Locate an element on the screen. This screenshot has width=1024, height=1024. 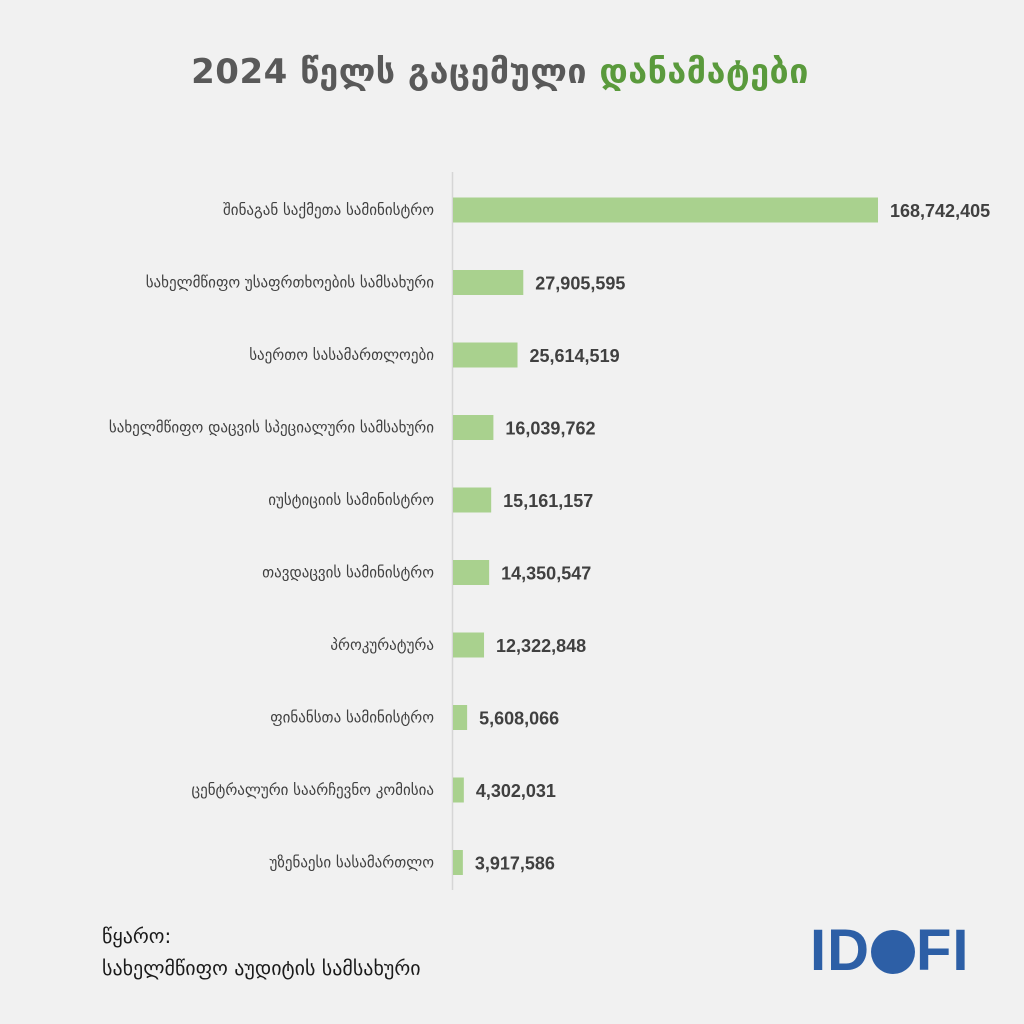
data-label: 5,608,066 is located at coordinates (519, 719).